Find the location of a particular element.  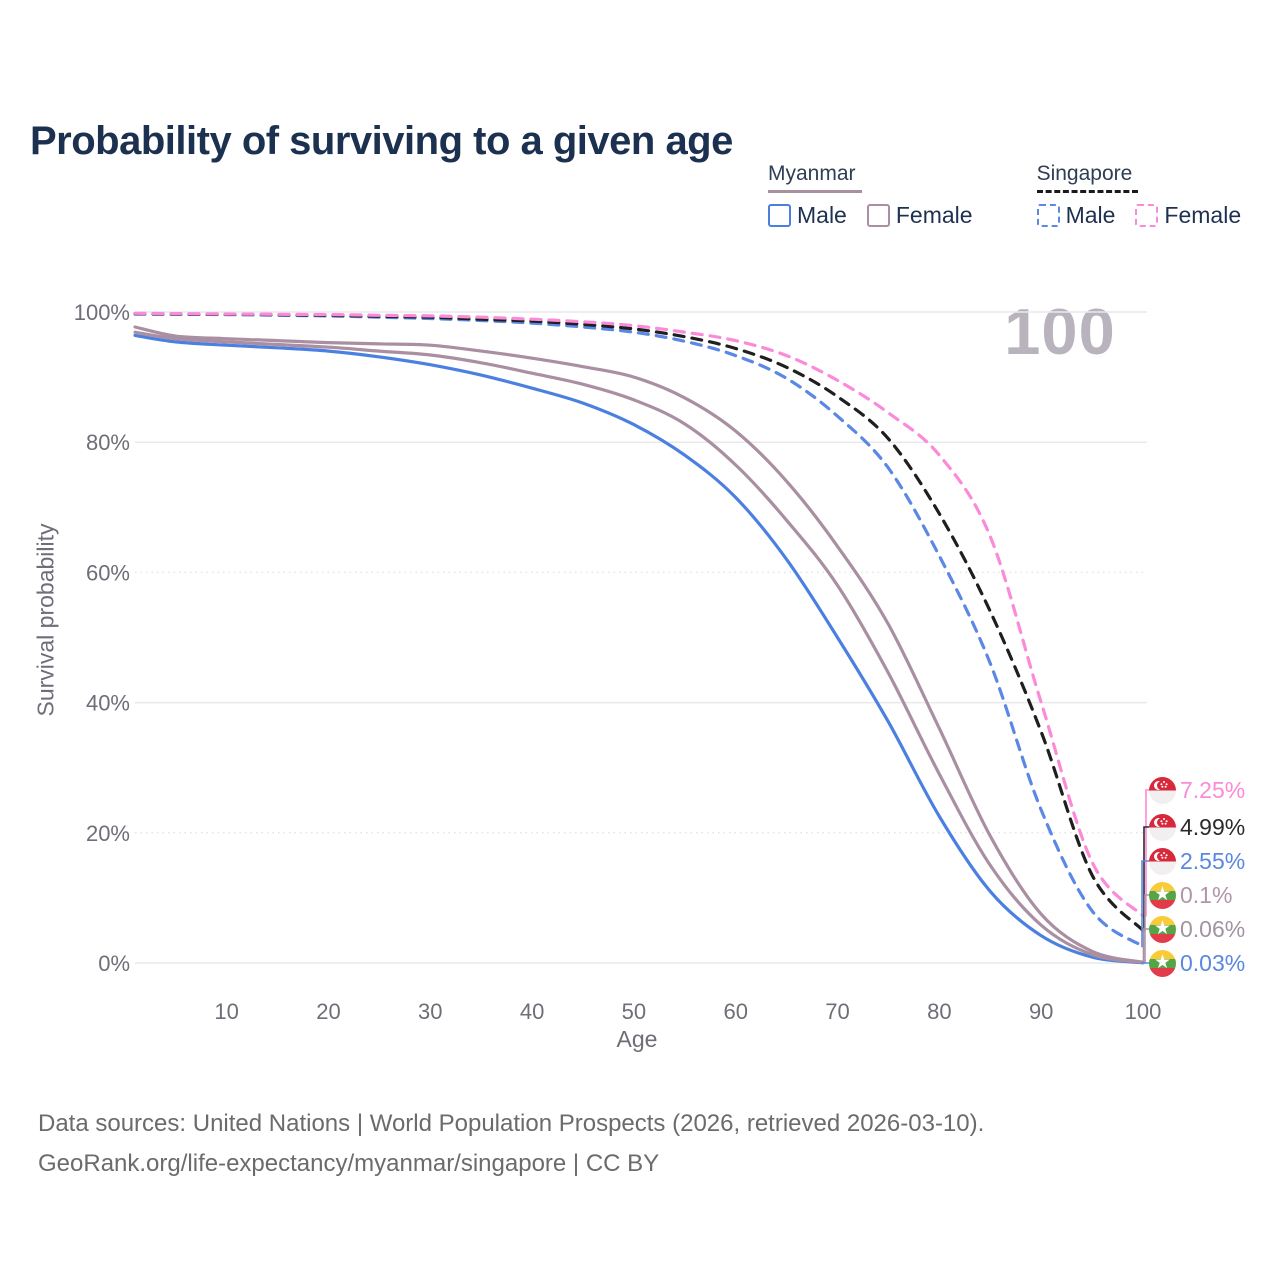

legend-item-singapore-male: Male is located at coordinates (1076, 215).